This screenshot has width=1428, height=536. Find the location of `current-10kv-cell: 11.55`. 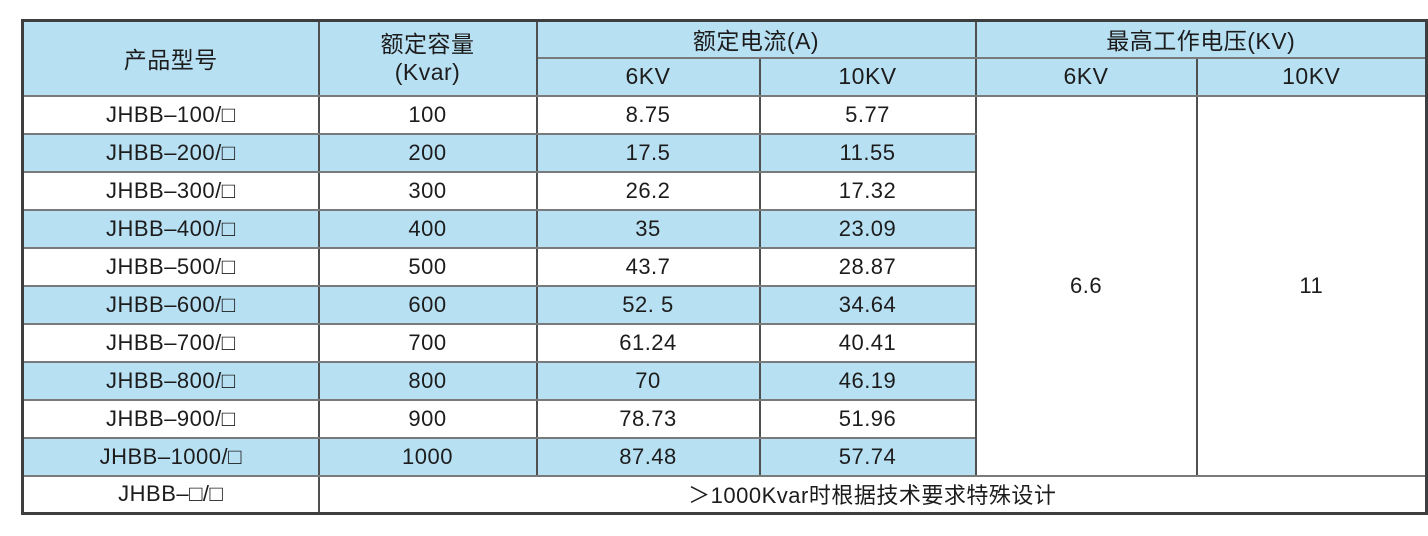

current-10kv-cell: 11.55 is located at coordinates (867, 152).